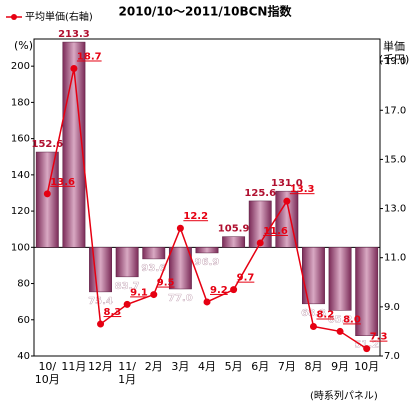 This screenshot has height=413, width=410. Describe the element at coordinates (23, 45) in the screenshot. I see `y-axis-label: (%)` at that location.